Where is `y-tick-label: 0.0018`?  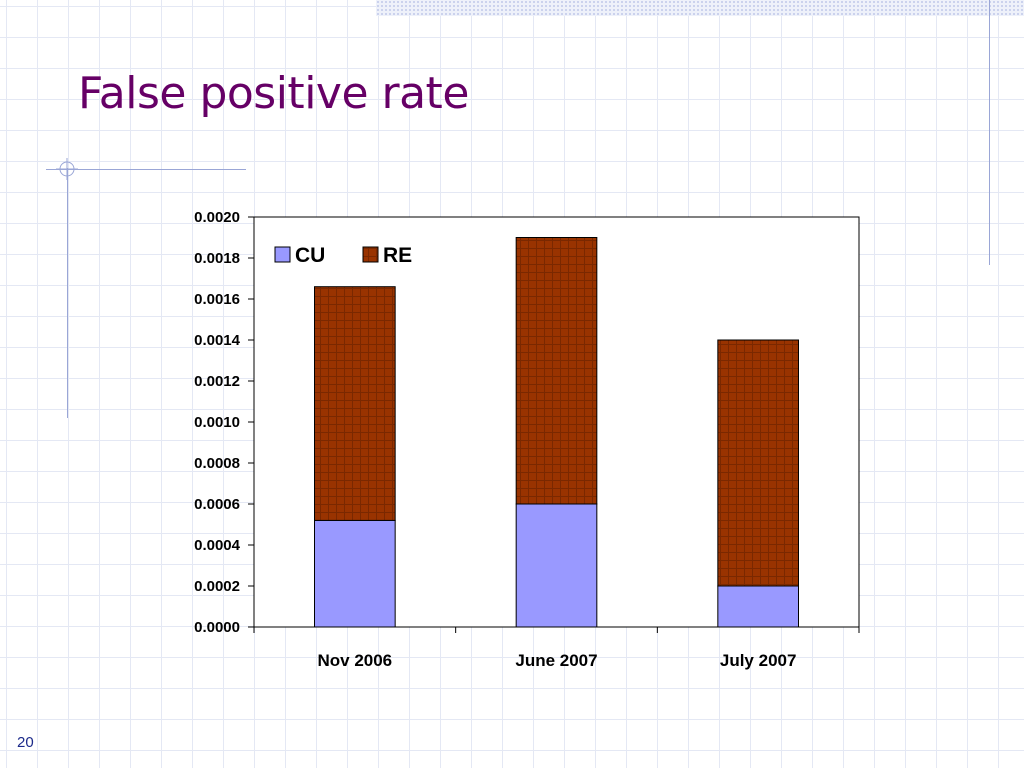
y-tick-label: 0.0018 is located at coordinates (217, 258).